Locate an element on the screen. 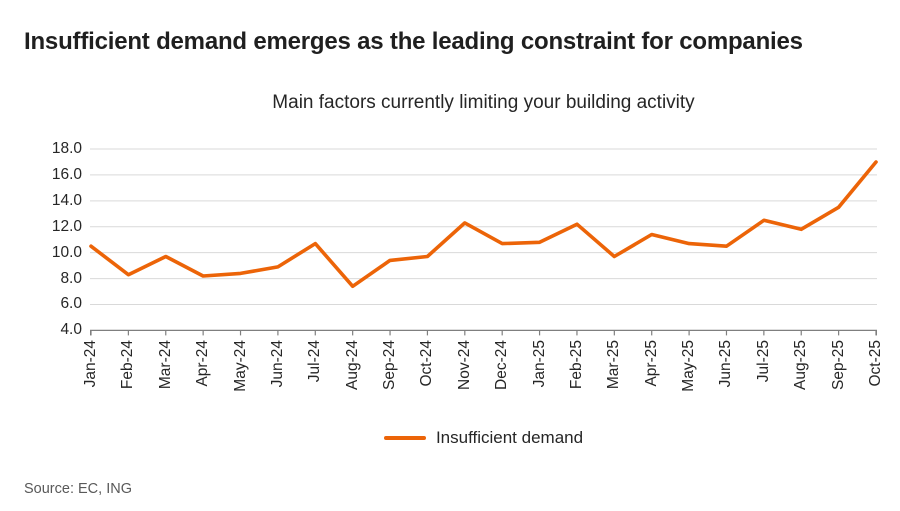 Image resolution: width=900 pixels, height=511 pixels. x-axis-label-text: Mar-24 is located at coordinates (165, 365).